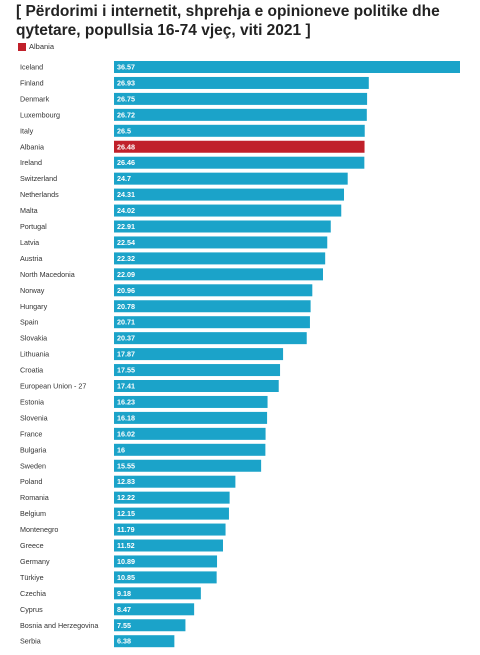 The height and width of the screenshot is (655, 480). Describe the element at coordinates (126, 226) in the screenshot. I see `value-label-portugal: 22.91` at that location.